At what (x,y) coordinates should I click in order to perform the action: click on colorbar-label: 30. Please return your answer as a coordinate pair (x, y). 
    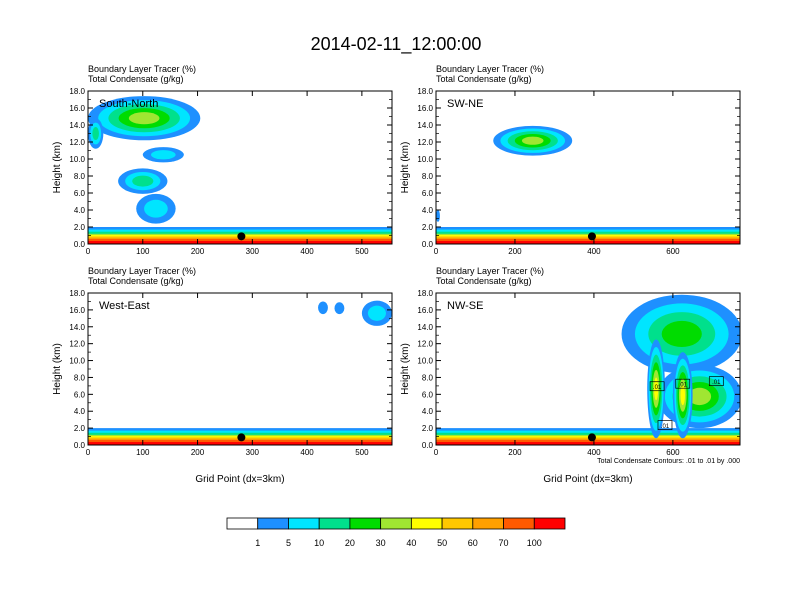
    Looking at the image, I should click on (381, 543).